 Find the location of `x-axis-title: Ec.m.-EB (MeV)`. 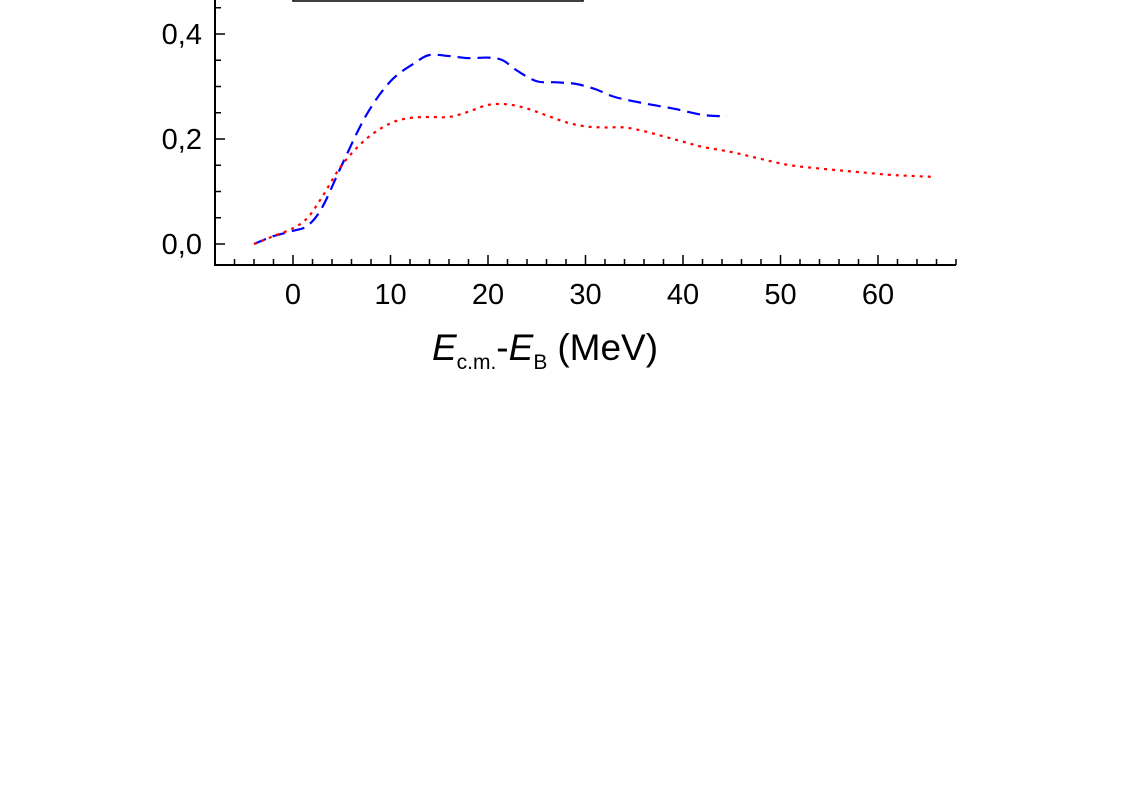

x-axis-title: Ec.m.-EB (MeV) is located at coordinates (545, 350).